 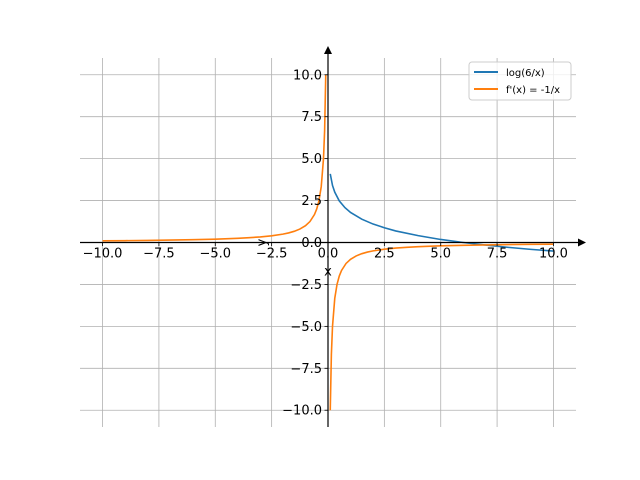 What do you see at coordinates (272, 254) in the screenshot?
I see `x-tick-label: −2.5` at bounding box center [272, 254].